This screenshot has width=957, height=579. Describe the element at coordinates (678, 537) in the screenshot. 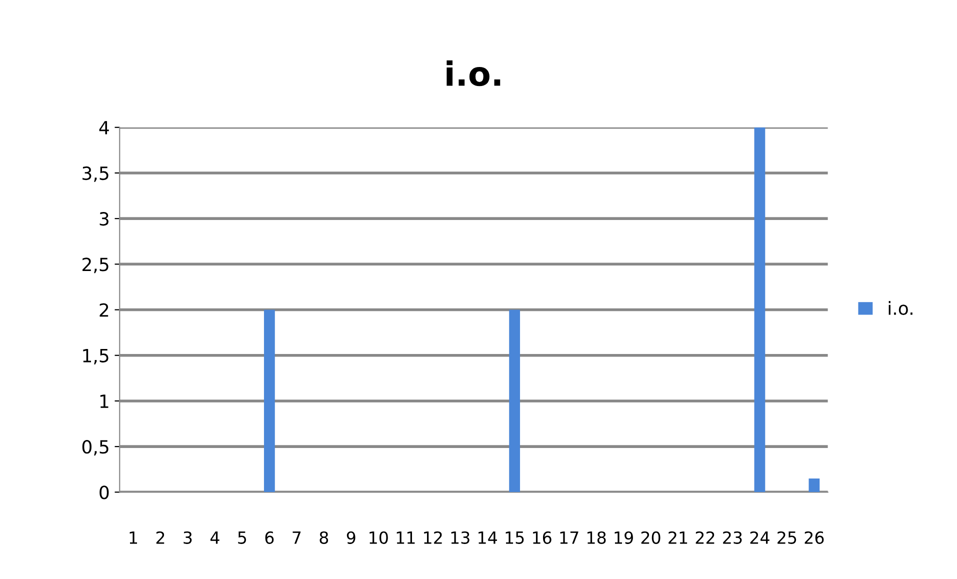

I see `x-tick-label: 21` at that location.